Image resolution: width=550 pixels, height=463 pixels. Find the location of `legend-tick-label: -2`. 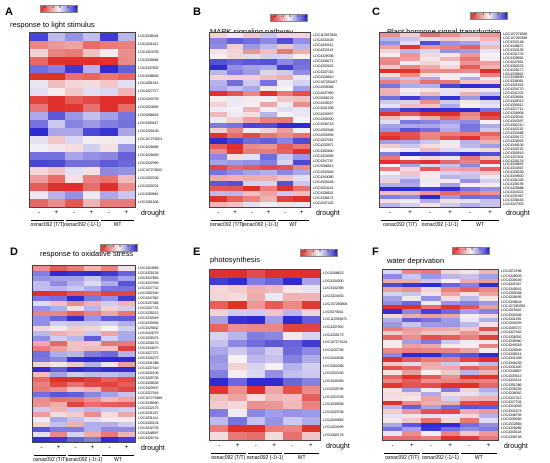

legend-tick-label: -2 is located at coordinates (475, 14).